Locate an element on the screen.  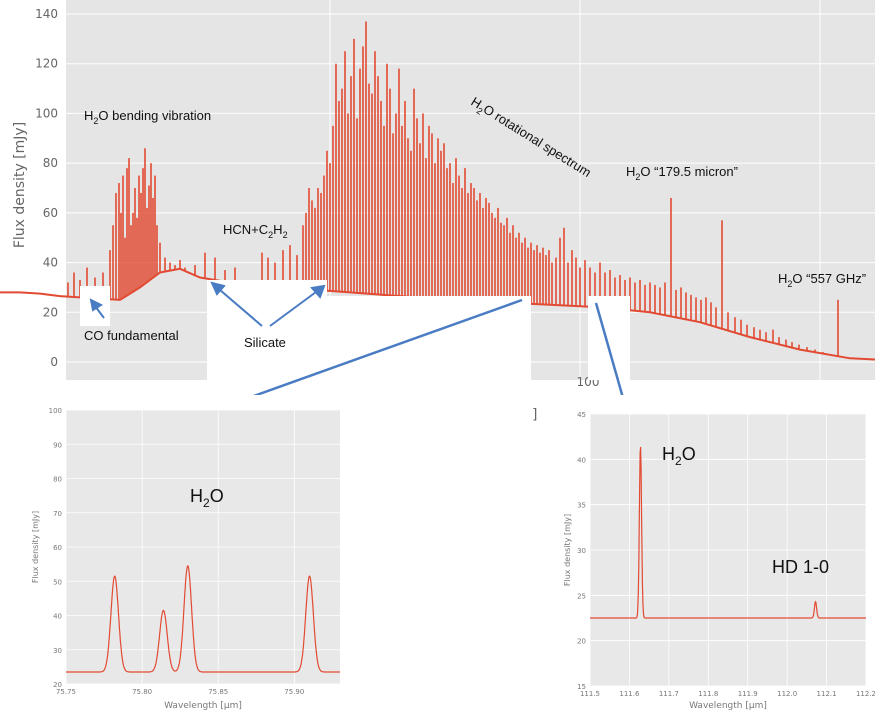
inset-x-tick-label: 75.90 is located at coordinates (294, 692).